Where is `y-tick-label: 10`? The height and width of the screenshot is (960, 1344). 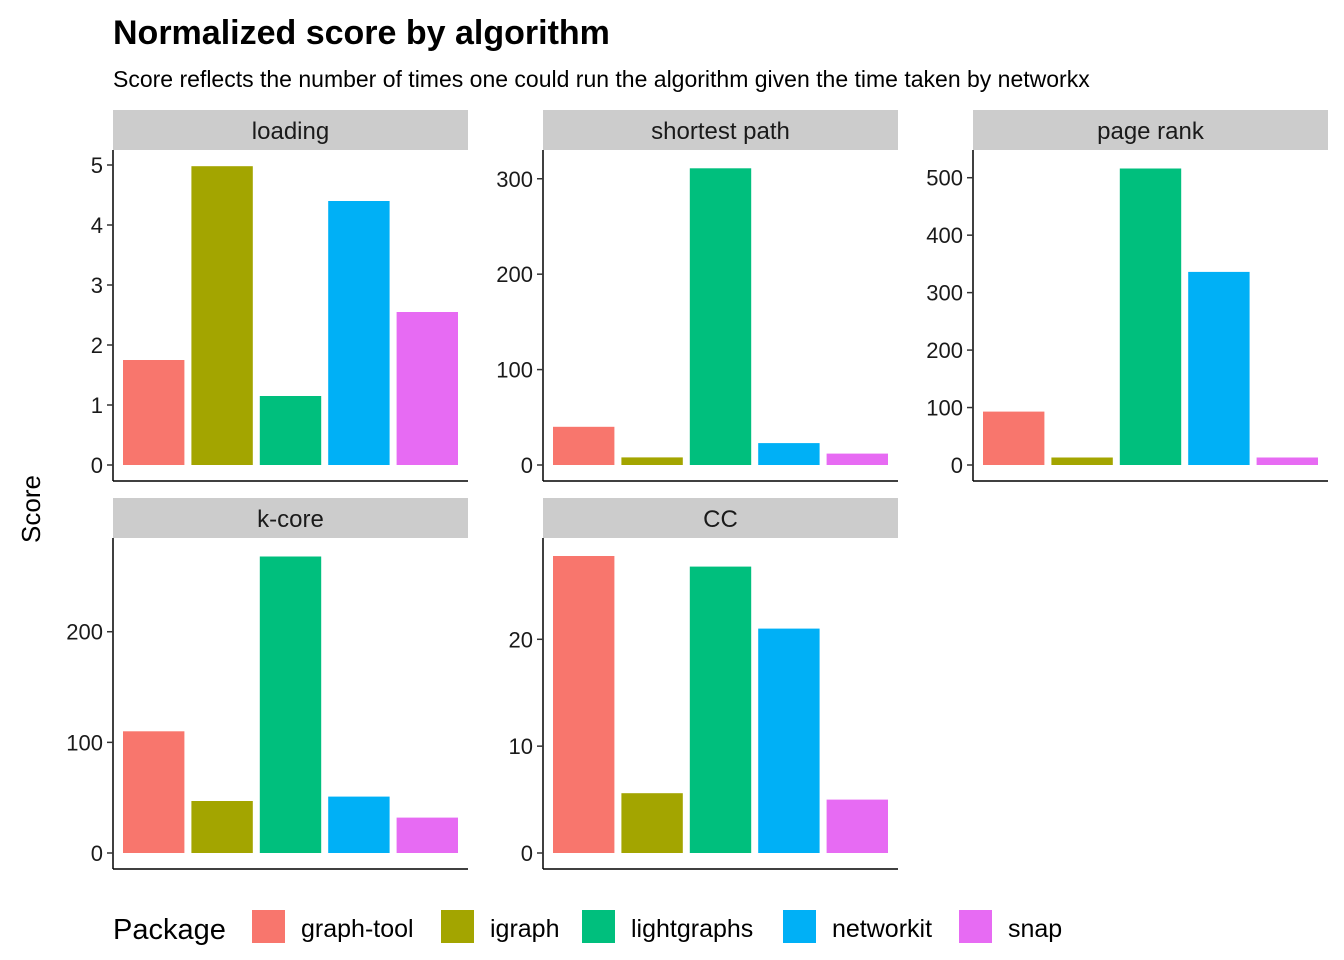 y-tick-label: 10 is located at coordinates (521, 746).